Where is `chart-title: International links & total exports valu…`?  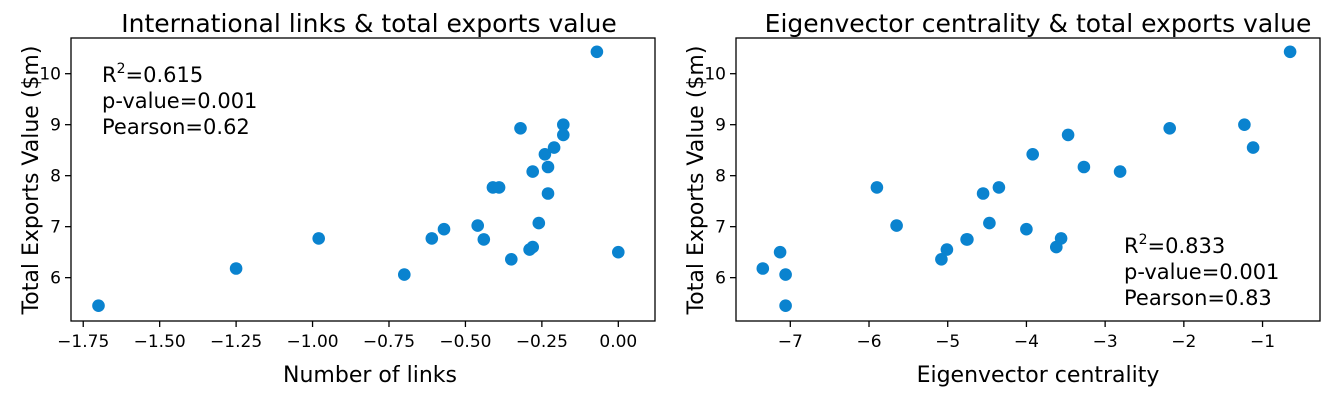
chart-title: International links & total exports valu… is located at coordinates (368, 23).